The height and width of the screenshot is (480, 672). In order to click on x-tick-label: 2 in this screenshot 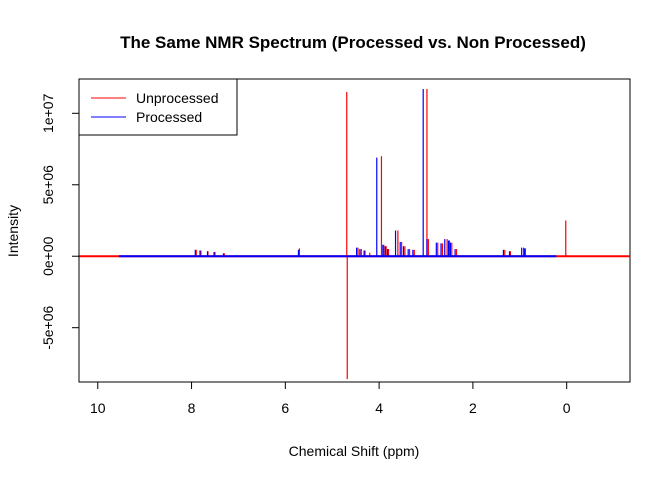, I will do `click(473, 408)`.